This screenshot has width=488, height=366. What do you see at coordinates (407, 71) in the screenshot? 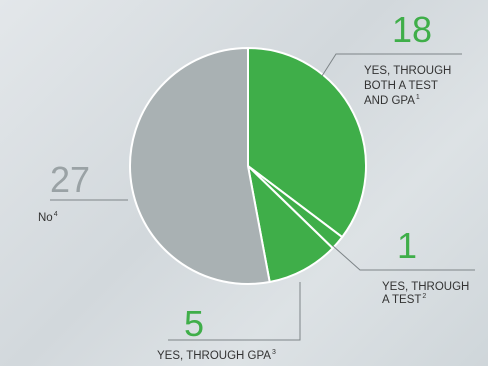
I see `category-label-both-line-1: YES, THROUGH` at bounding box center [407, 71].